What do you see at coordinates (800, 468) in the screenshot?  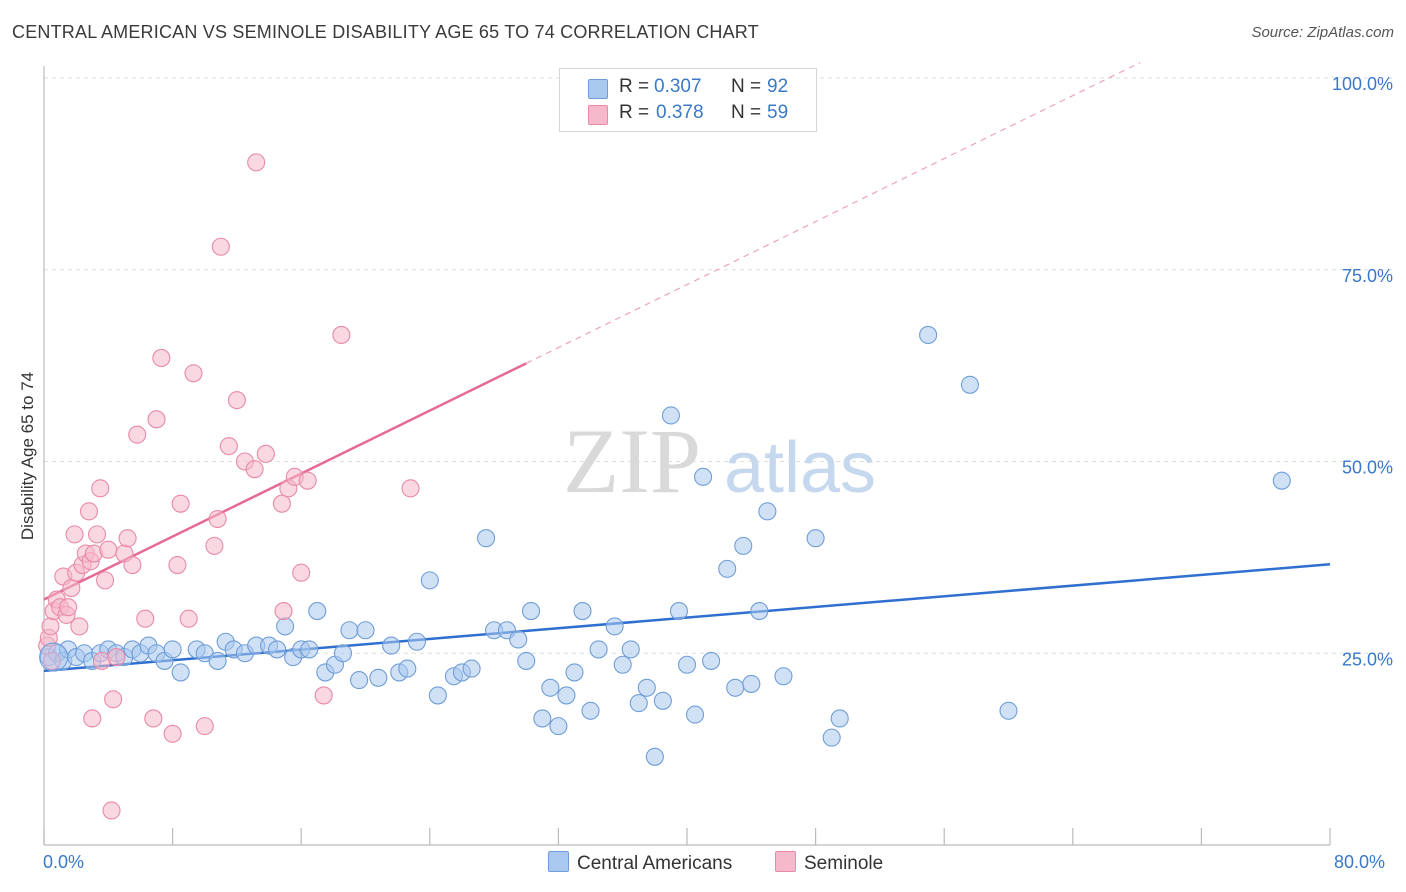 I see `watermark-atlas: atlas` at bounding box center [800, 468].